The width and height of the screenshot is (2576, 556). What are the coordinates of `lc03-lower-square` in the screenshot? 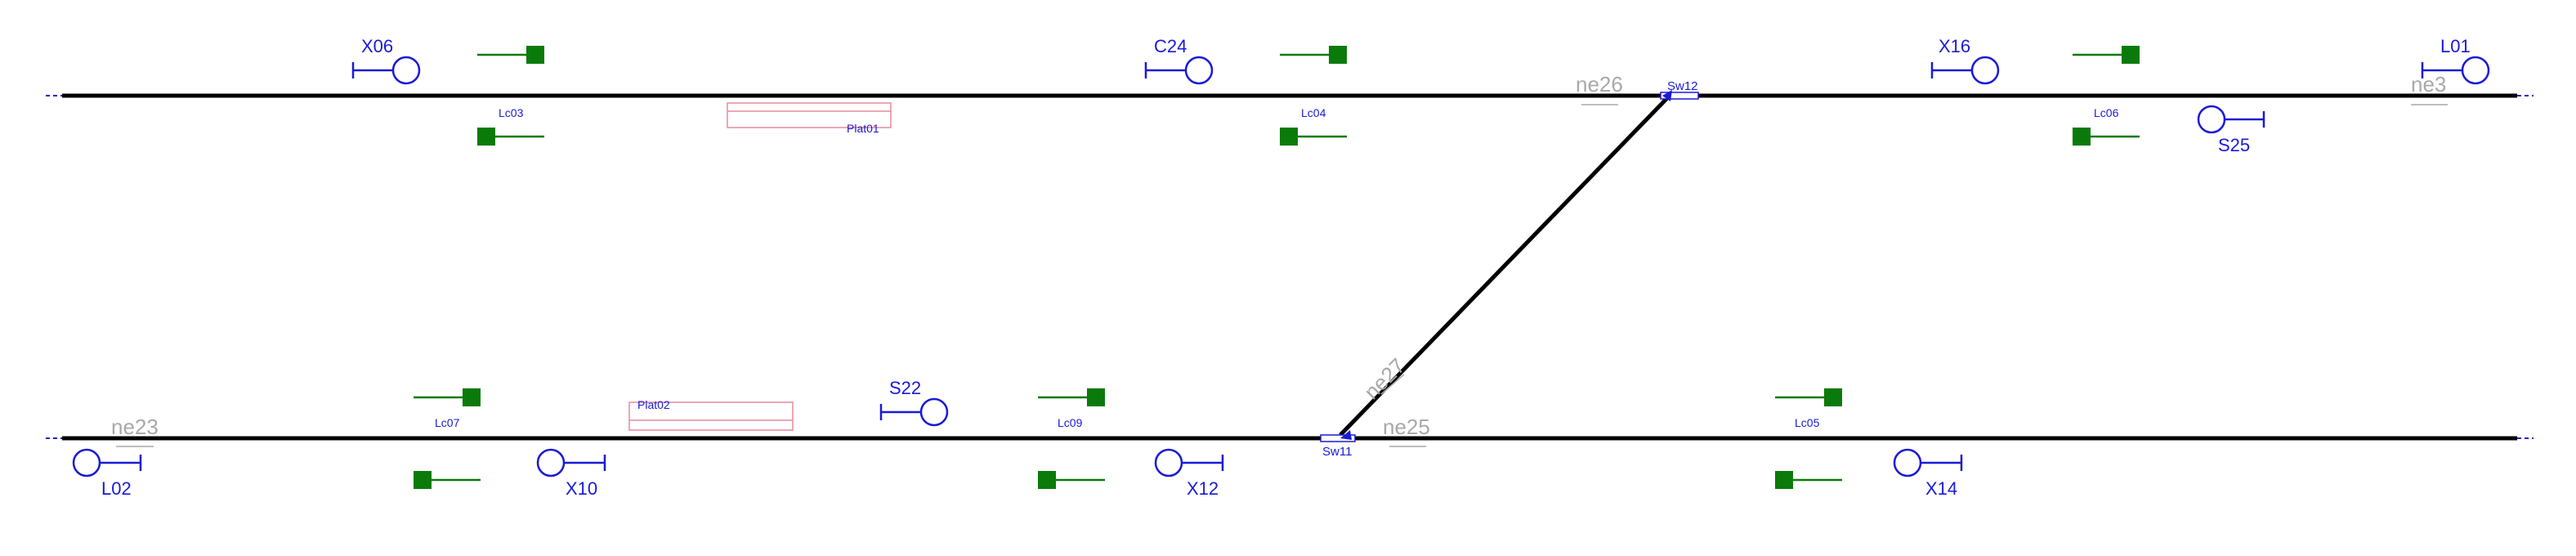 It's located at (486, 137).